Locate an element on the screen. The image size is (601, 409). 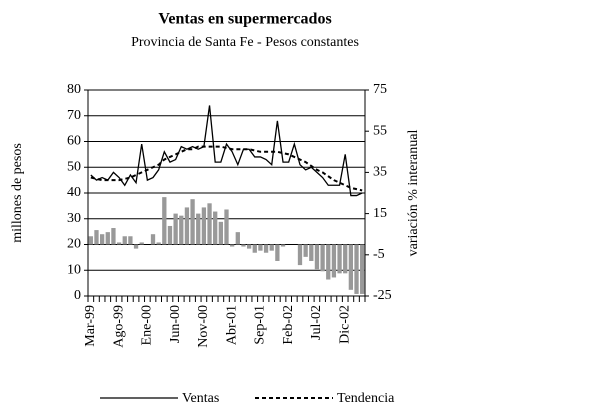
y2-tick-label: 15 is located at coordinates (380, 213).